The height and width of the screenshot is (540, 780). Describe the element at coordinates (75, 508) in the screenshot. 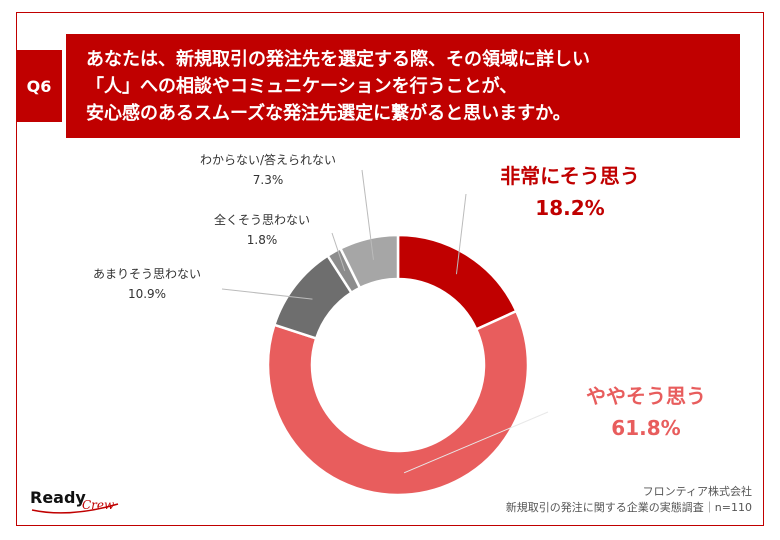

I see `logo-swoosh-icon` at that location.